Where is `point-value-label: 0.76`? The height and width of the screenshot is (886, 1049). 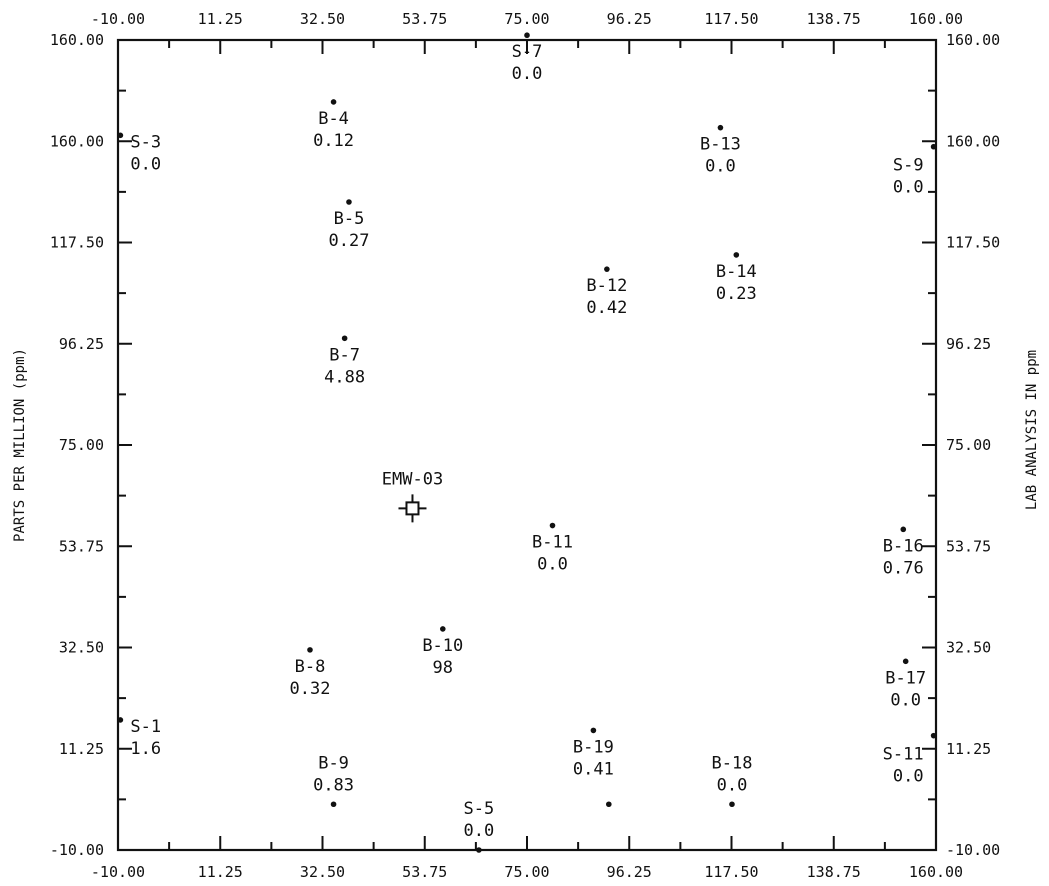
point-value-label: 0.76 is located at coordinates (903, 568).